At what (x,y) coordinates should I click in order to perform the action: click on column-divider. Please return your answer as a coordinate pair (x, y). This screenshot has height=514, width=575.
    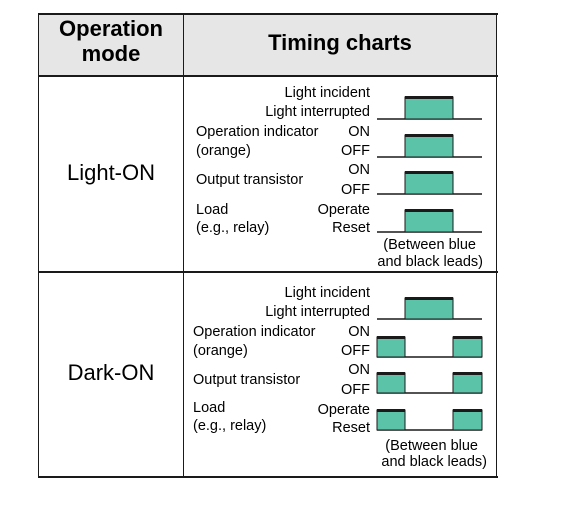
    Looking at the image, I should click on (183, 245).